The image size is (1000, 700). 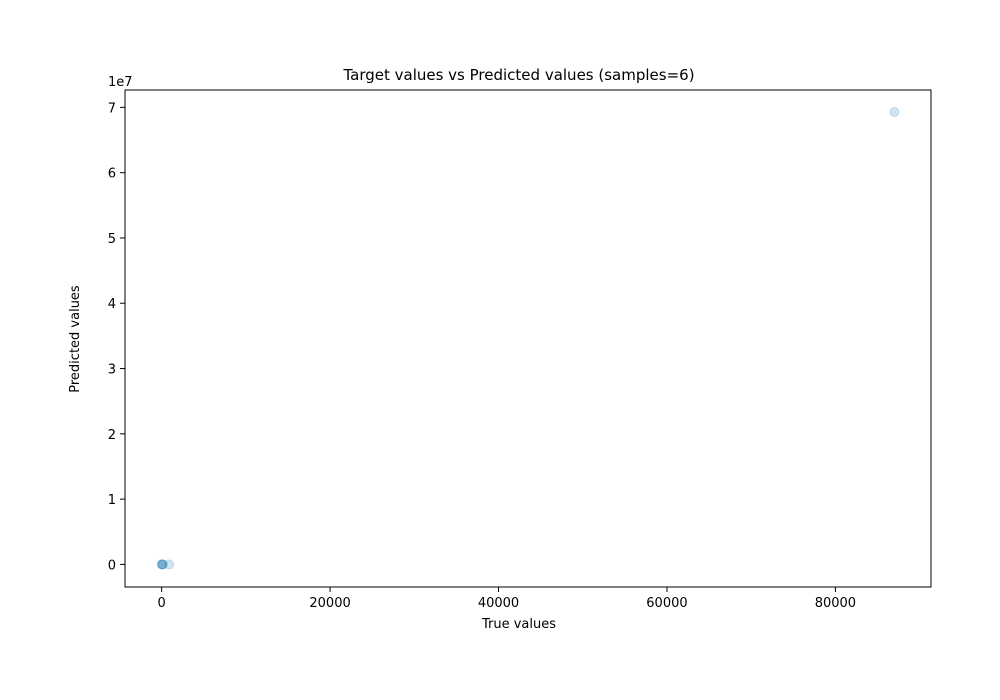 I want to click on y-tick-label: 7, so click(x=112, y=108).